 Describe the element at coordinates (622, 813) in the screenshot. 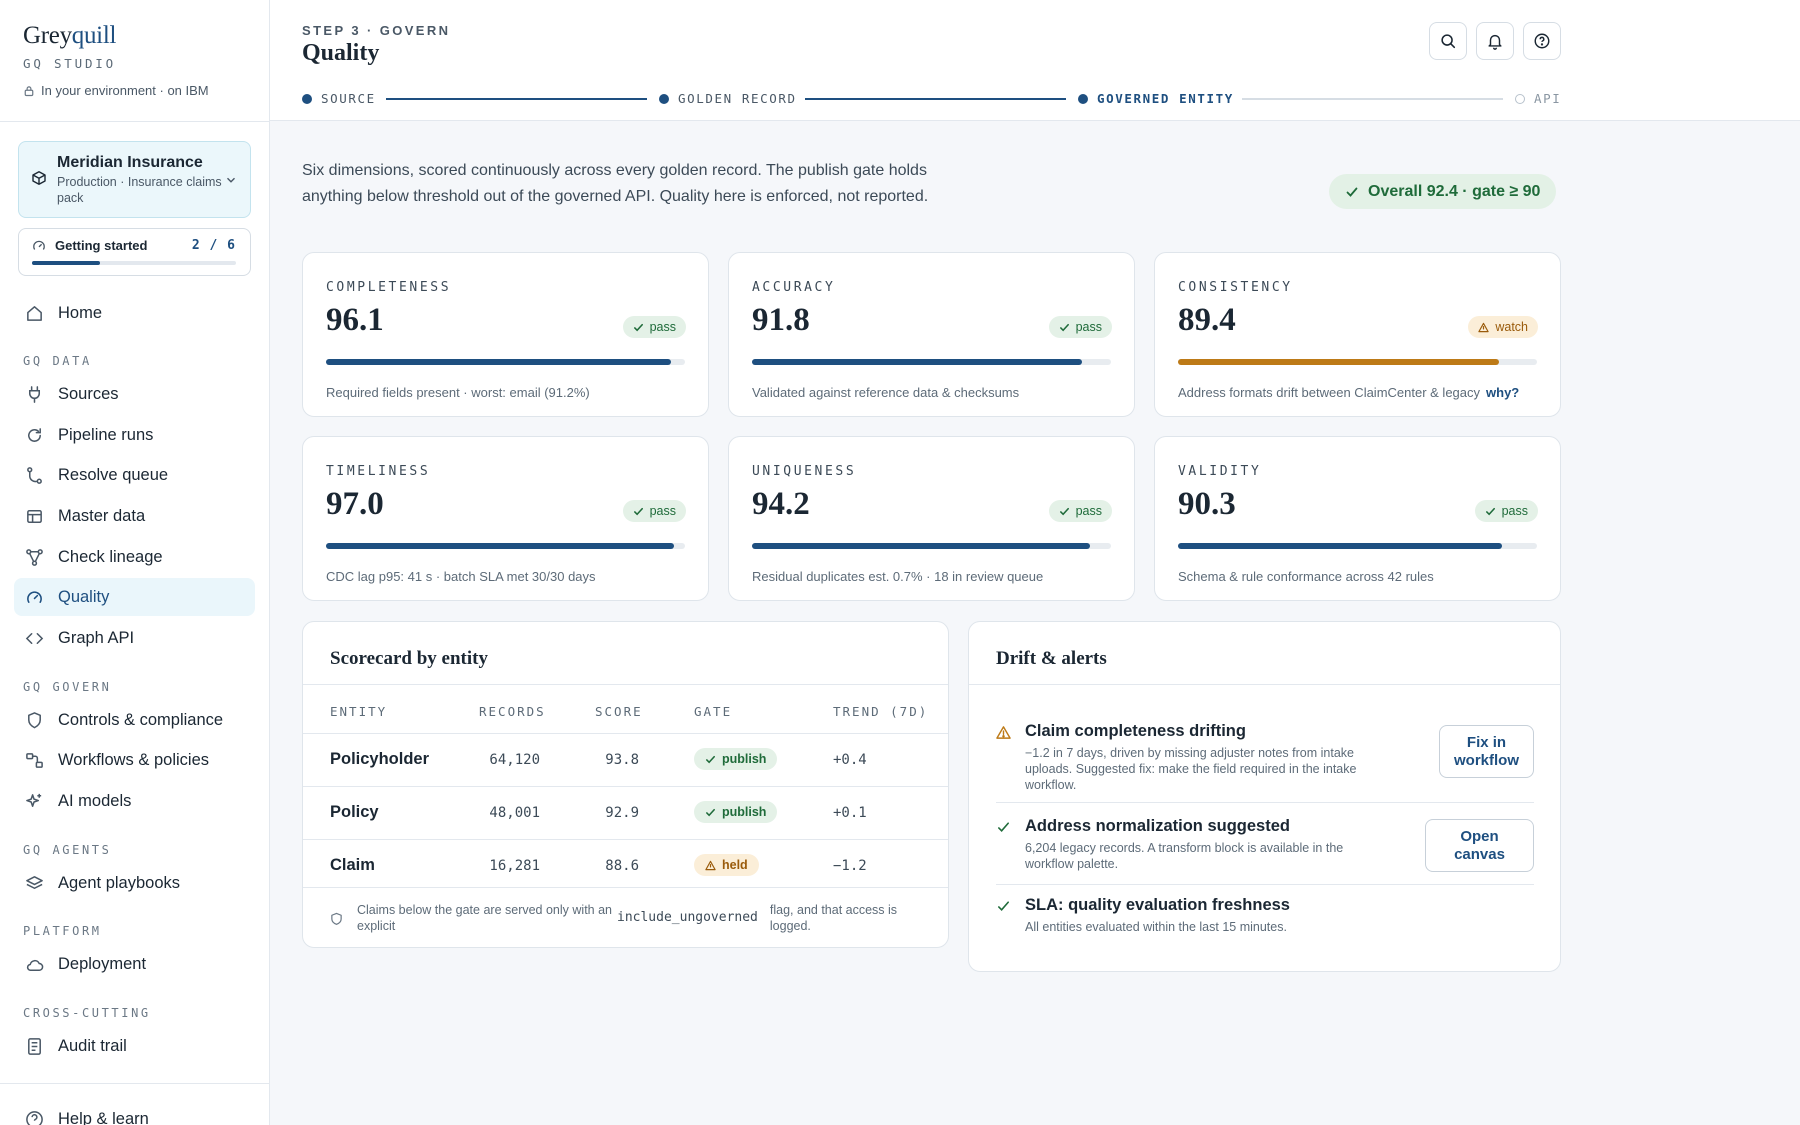

I see `score-value: 92.9` at that location.